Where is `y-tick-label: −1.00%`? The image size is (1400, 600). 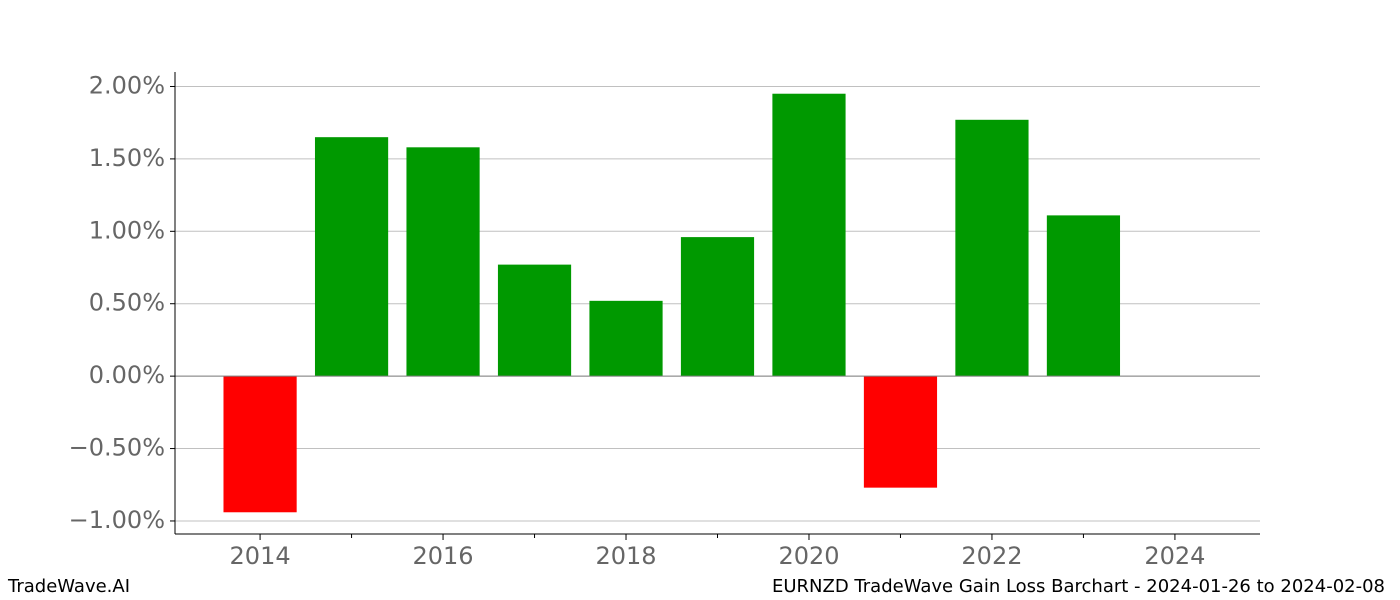
y-tick-label: −1.00% is located at coordinates (117, 520).